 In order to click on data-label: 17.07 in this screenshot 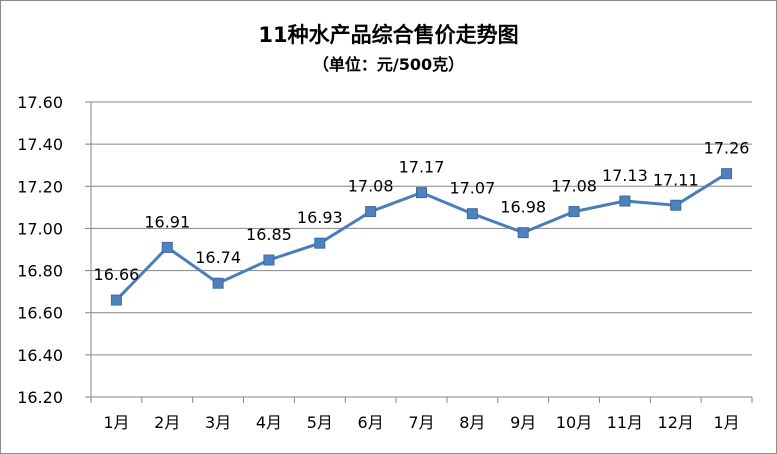, I will do `click(472, 188)`.